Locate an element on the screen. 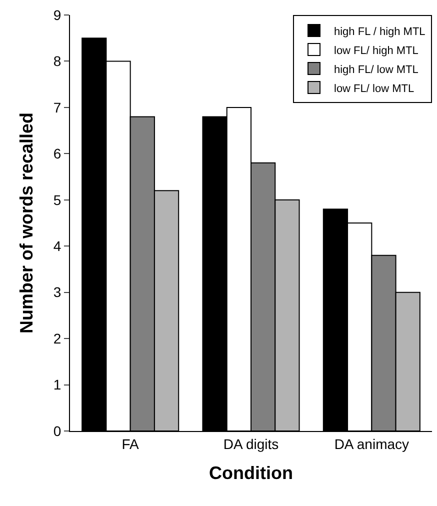 This screenshot has height=506, width=437. y-tick-label: 2 is located at coordinates (57, 338).